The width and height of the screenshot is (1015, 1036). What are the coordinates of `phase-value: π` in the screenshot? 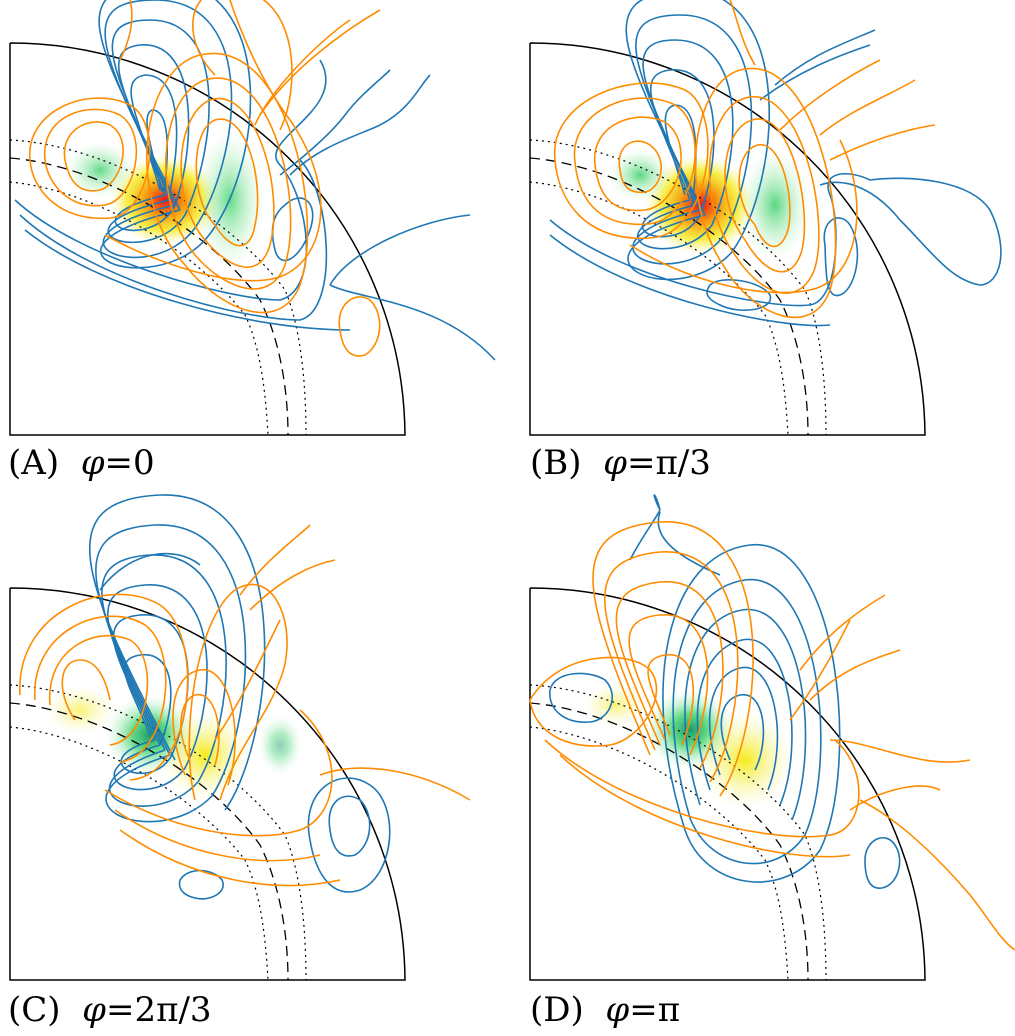 It's located at (669, 1010).